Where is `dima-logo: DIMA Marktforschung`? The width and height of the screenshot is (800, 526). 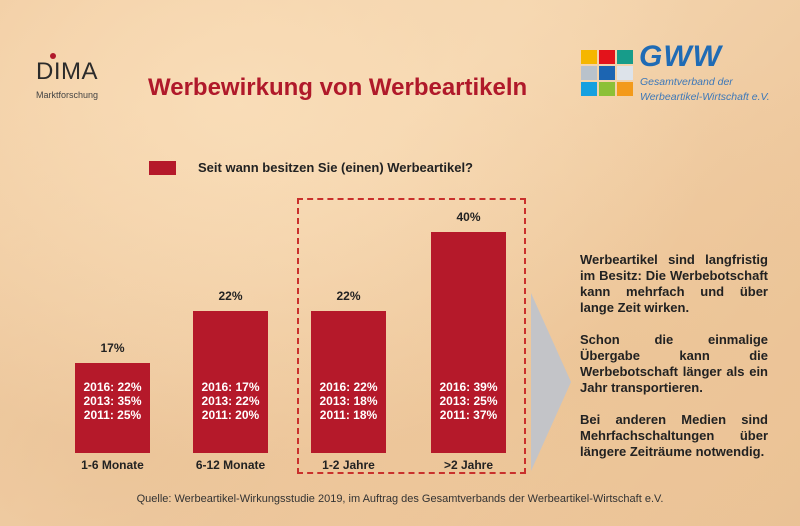 dima-logo: DIMA Marktforschung is located at coordinates (76, 78).